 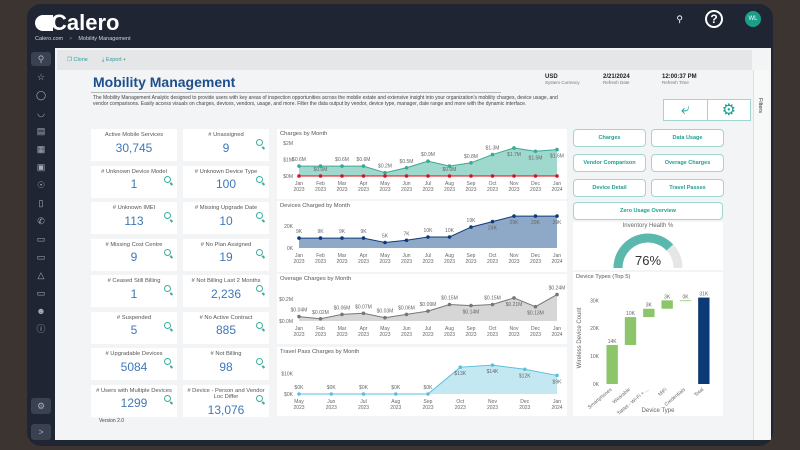 I want to click on dollar-icon: ☉, so click(x=41, y=185).